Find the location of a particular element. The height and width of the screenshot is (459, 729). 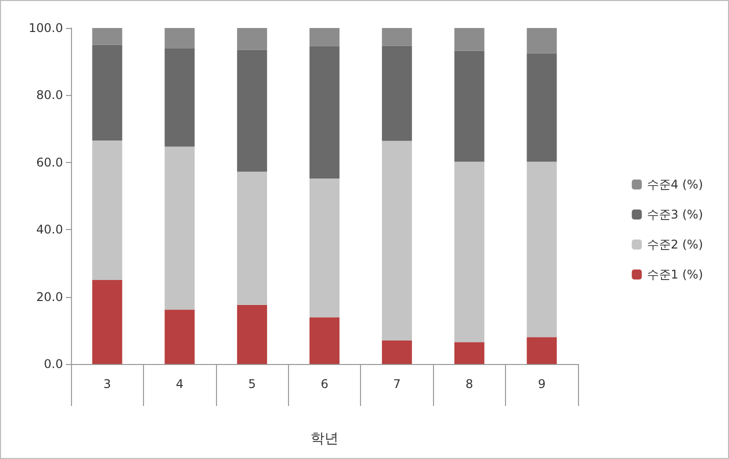

y-tick-label: 0.0 is located at coordinates (53, 364).